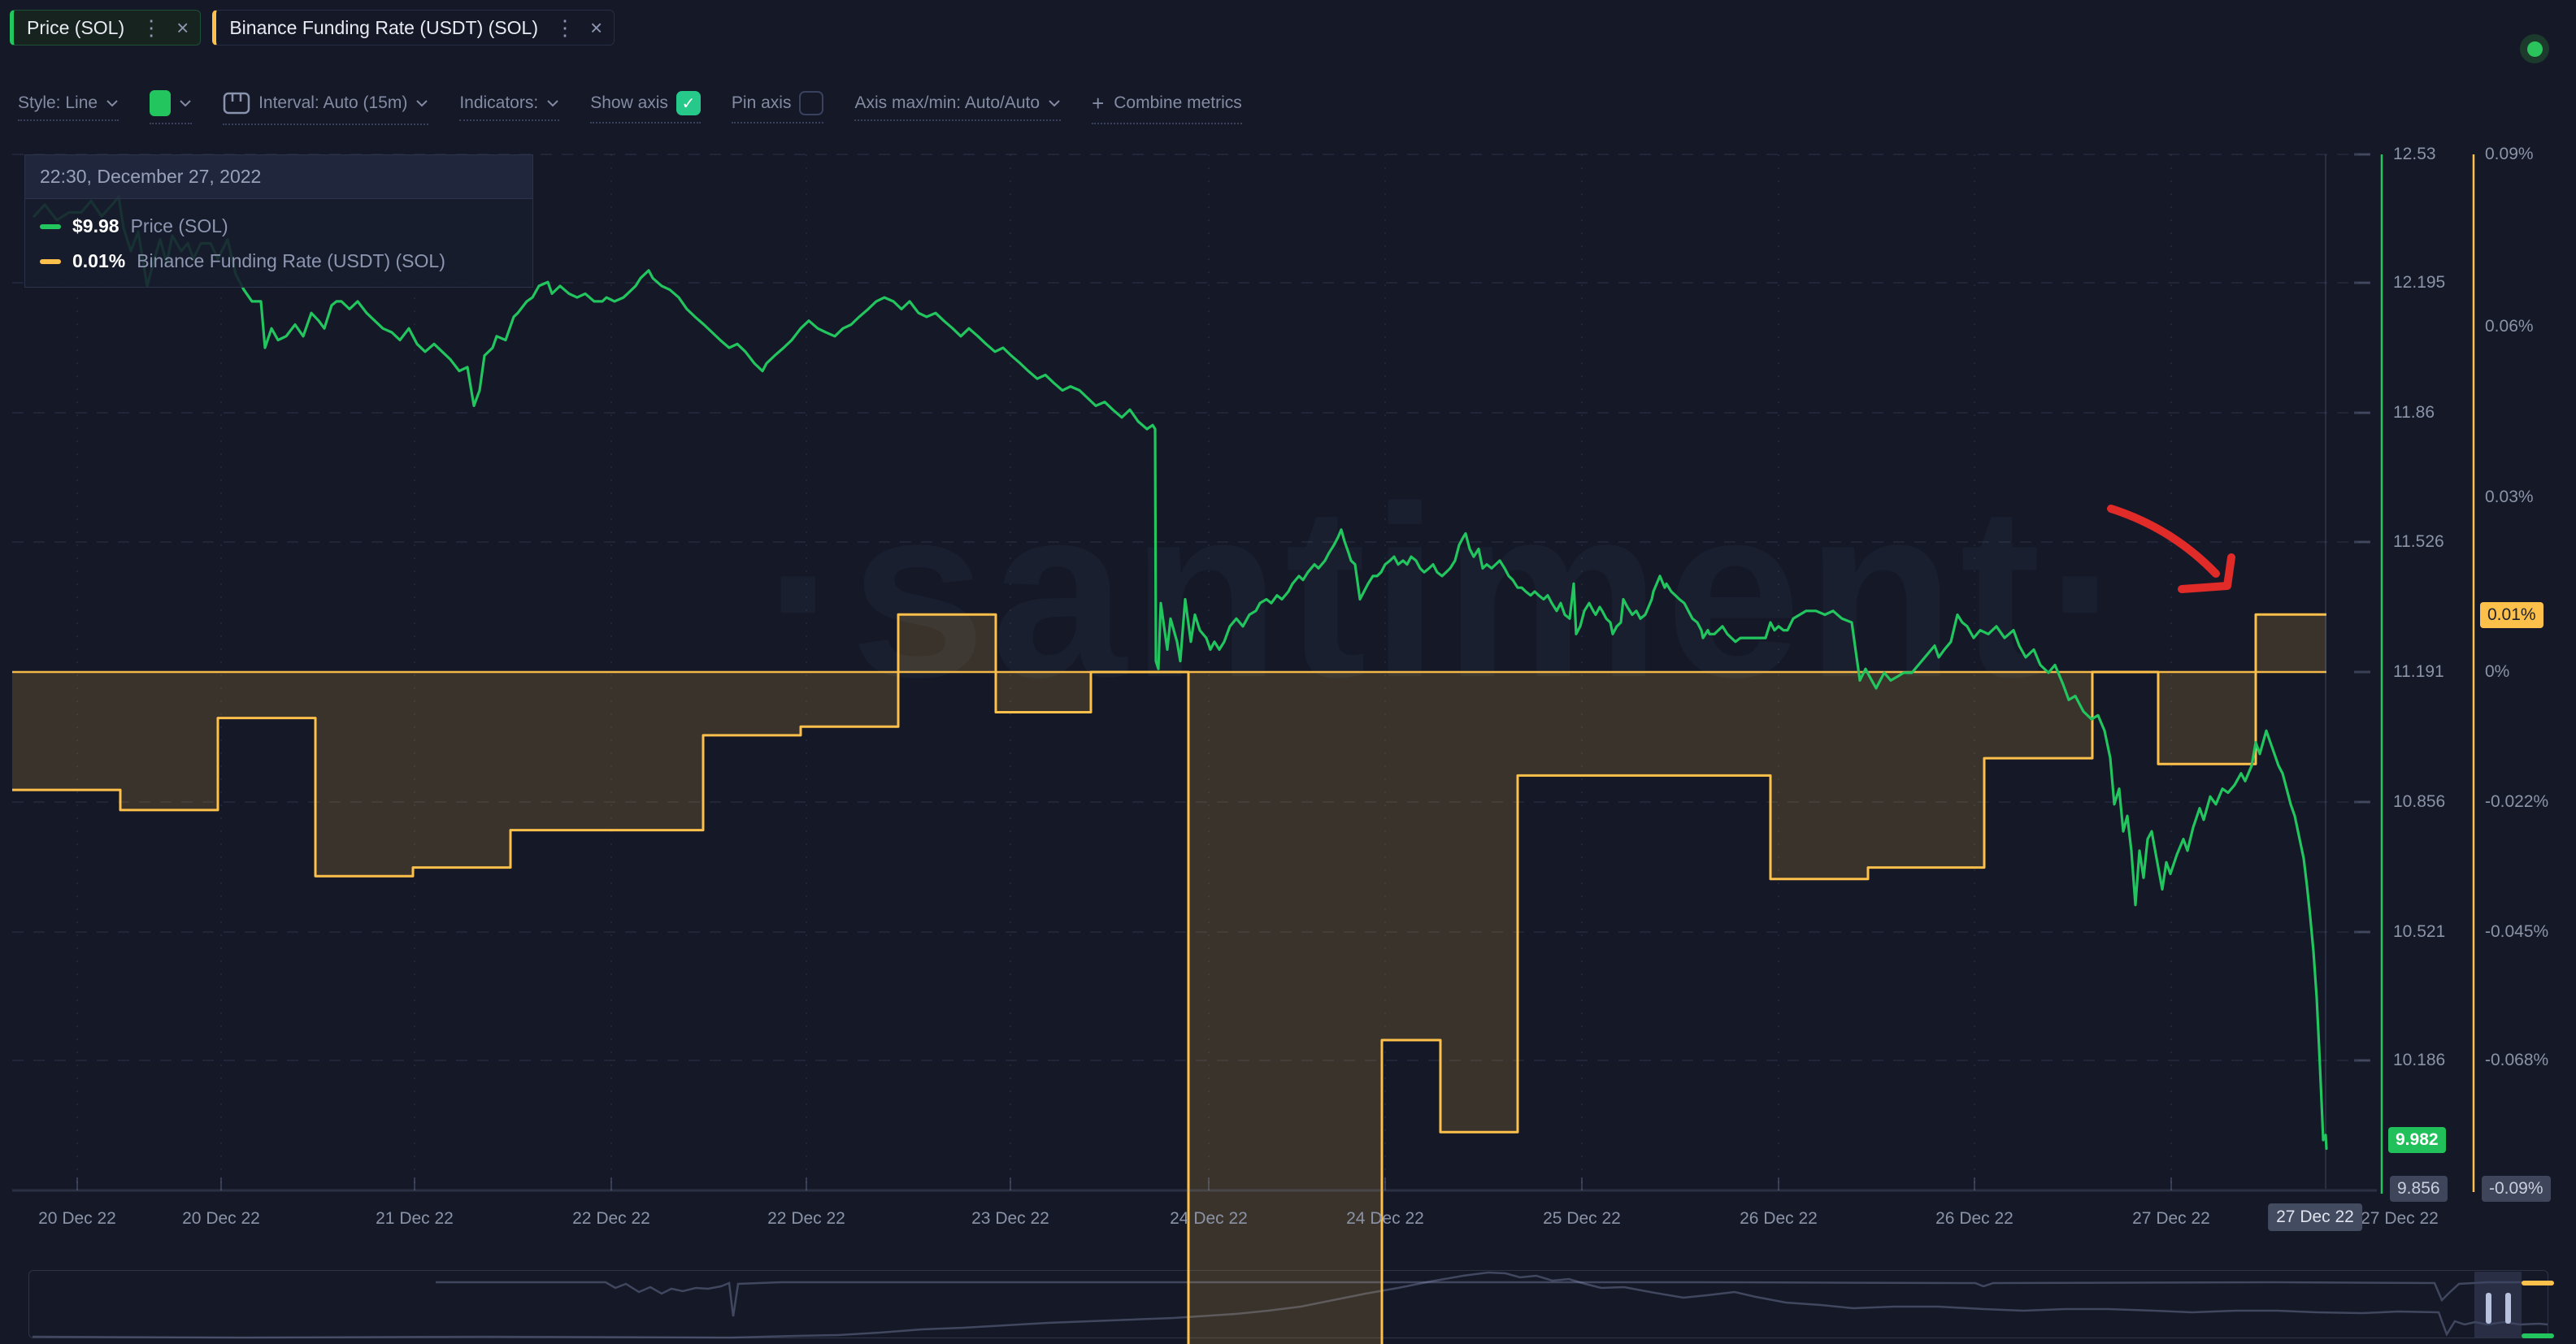 The width and height of the screenshot is (2576, 1344). I want to click on timeline-preview-box, so click(1288, 1304).